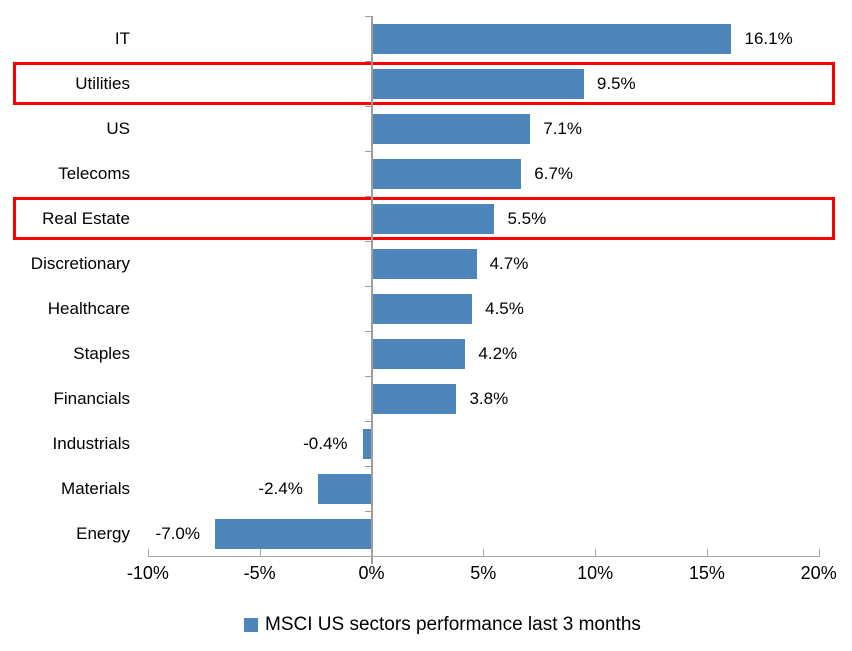 The width and height of the screenshot is (852, 651). What do you see at coordinates (103, 533) in the screenshot?
I see `category-label: Energy` at bounding box center [103, 533].